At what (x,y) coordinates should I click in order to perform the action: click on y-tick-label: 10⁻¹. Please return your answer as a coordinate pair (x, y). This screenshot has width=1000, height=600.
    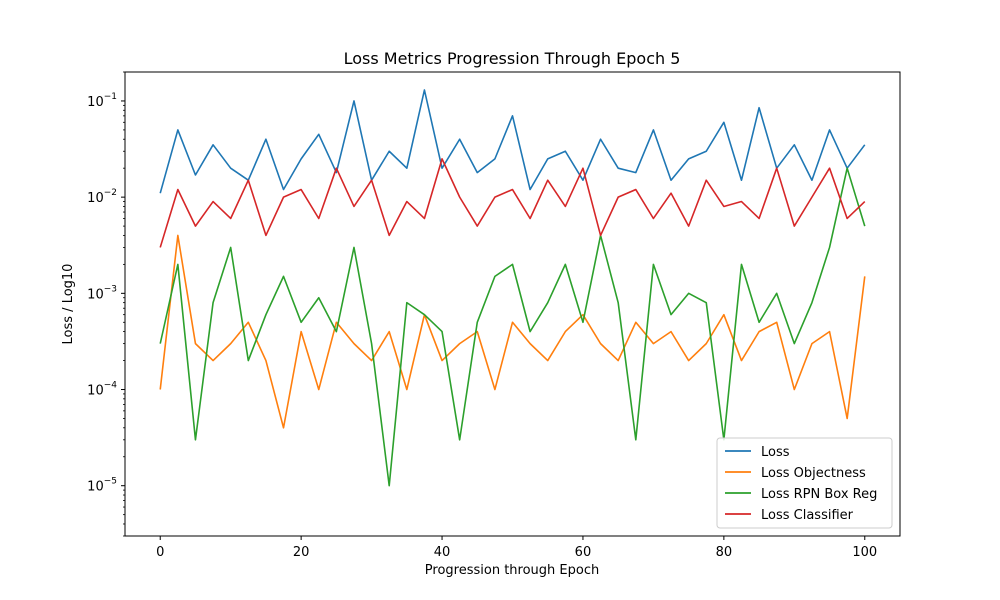
    Looking at the image, I should click on (102, 101).